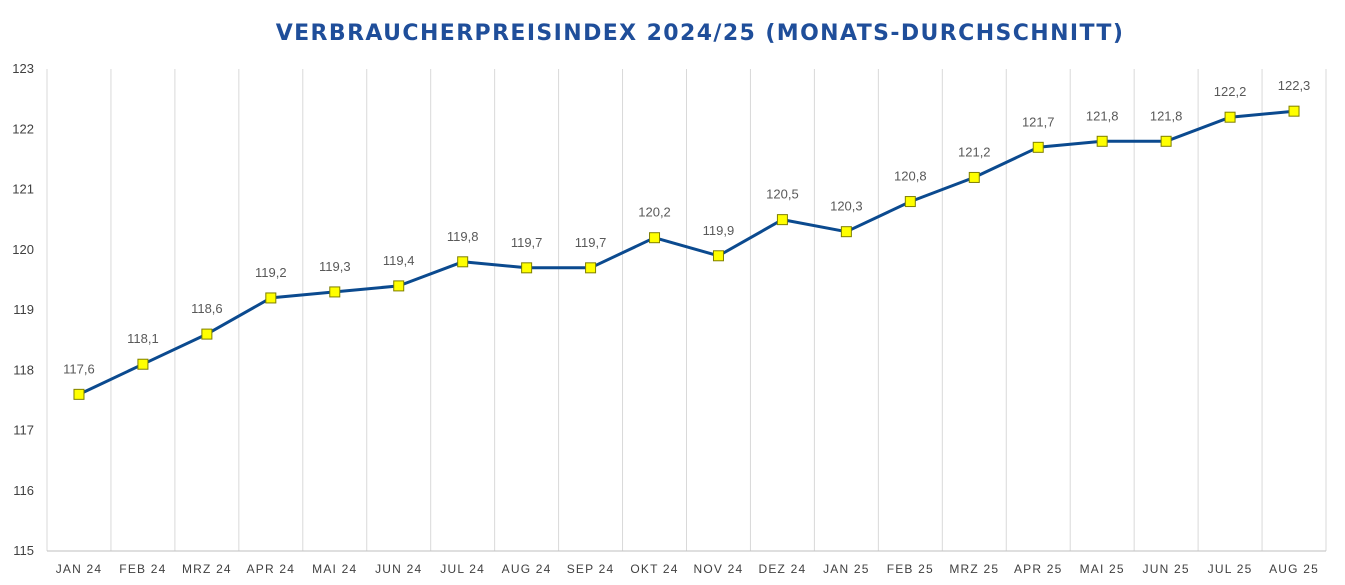  What do you see at coordinates (23, 128) in the screenshot?
I see `y-tick-label: 122` at bounding box center [23, 128].